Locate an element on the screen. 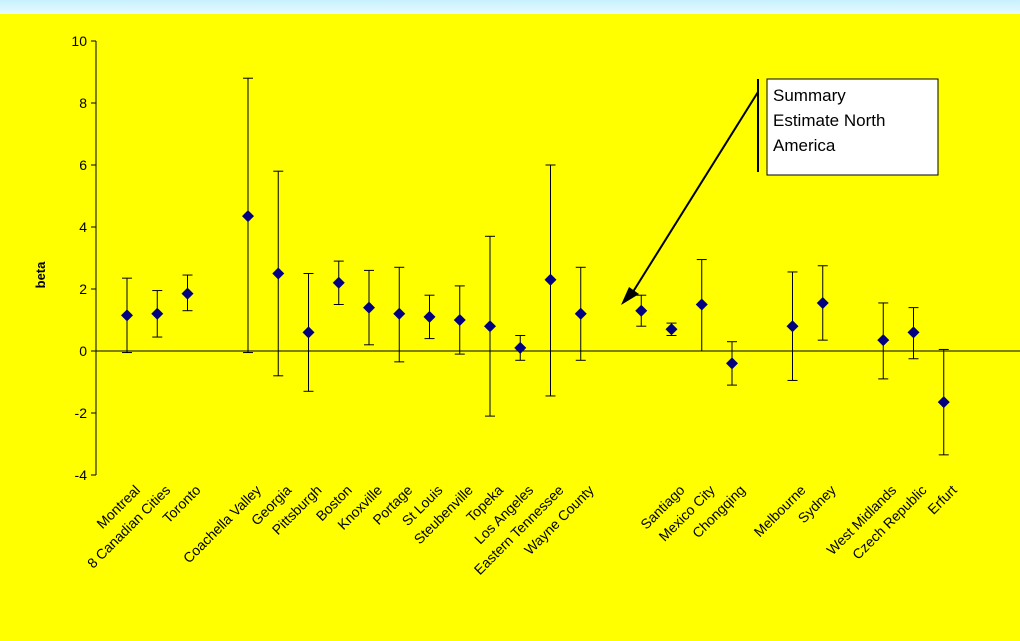  y-tick-label: 4 is located at coordinates (83, 227).